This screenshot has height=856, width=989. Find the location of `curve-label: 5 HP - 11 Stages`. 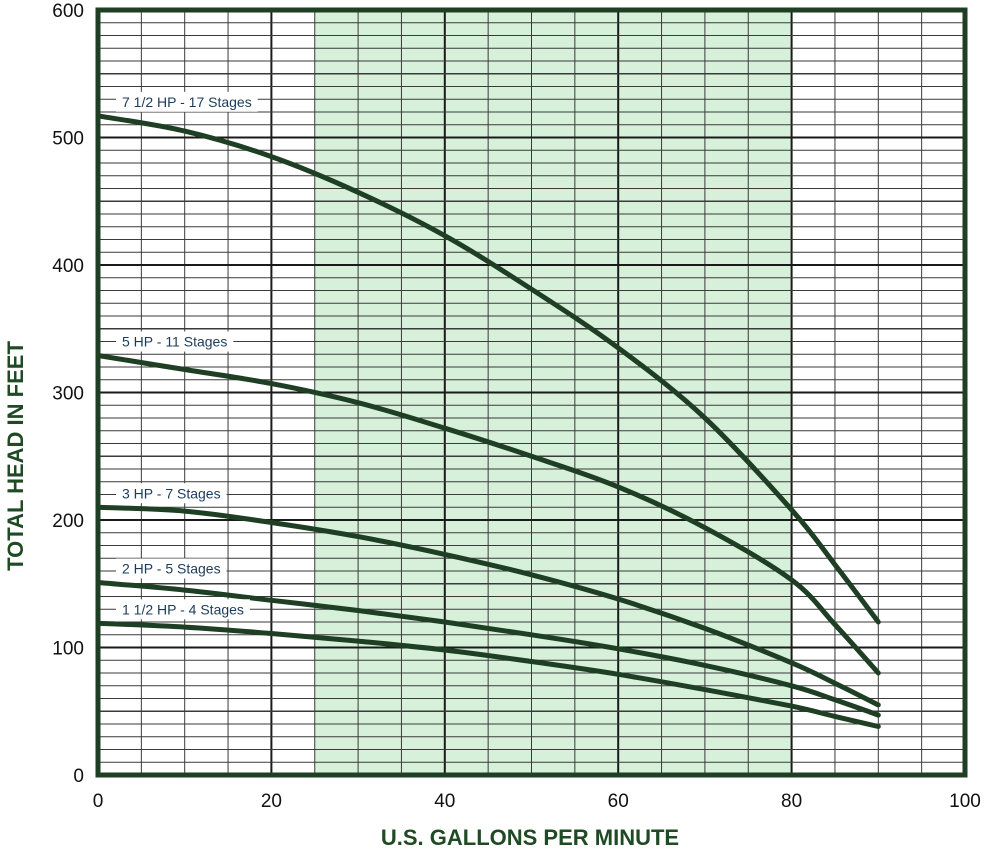

curve-label: 5 HP - 11 Stages is located at coordinates (174, 342).